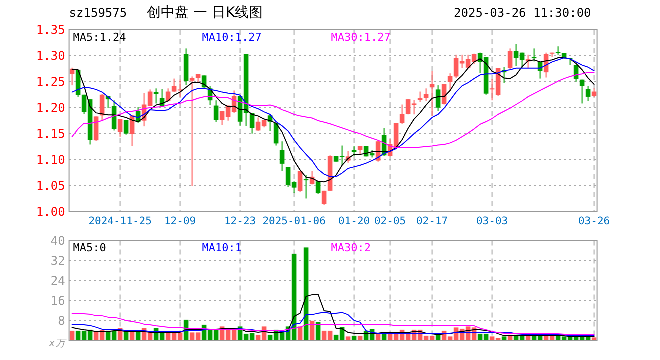  What do you see at coordinates (333, 316) in the screenshot?
I see `line-series` at bounding box center [333, 316].